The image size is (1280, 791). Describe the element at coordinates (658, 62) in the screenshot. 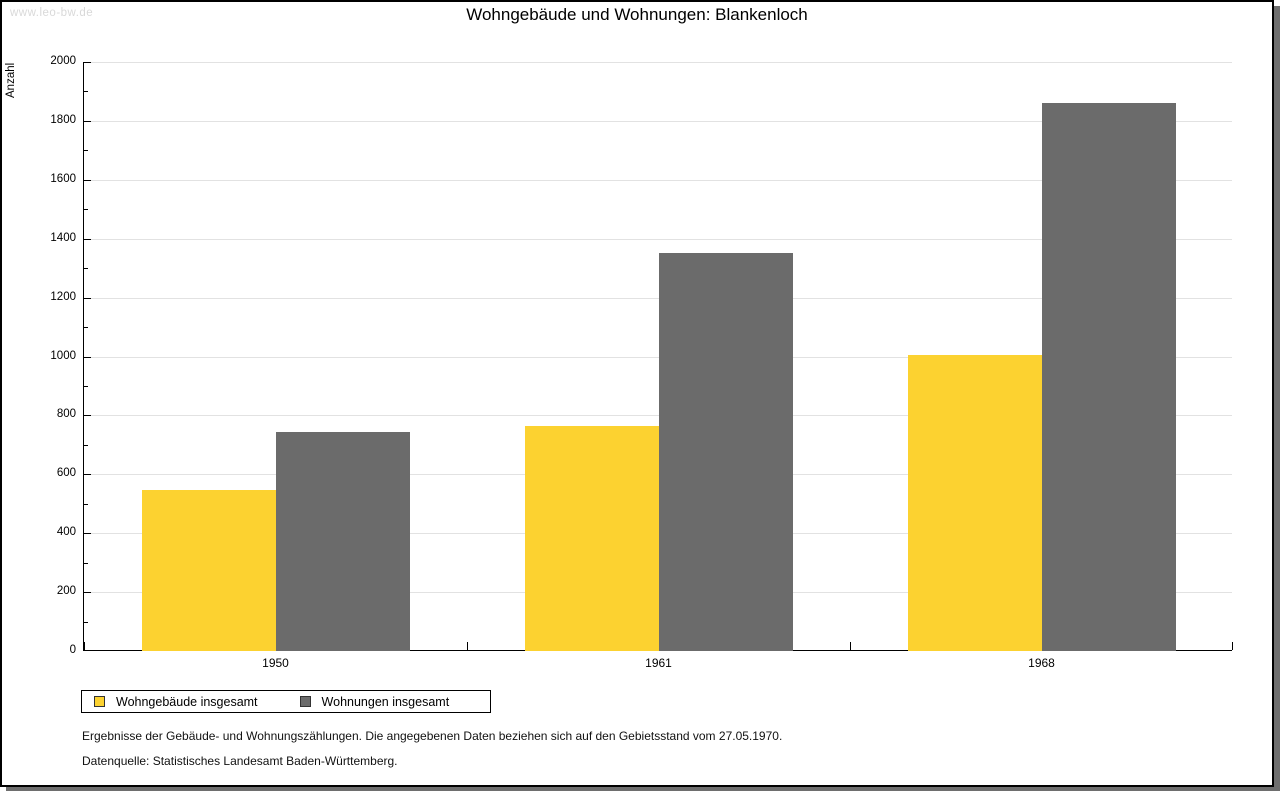

I see `gridline-2000` at that location.